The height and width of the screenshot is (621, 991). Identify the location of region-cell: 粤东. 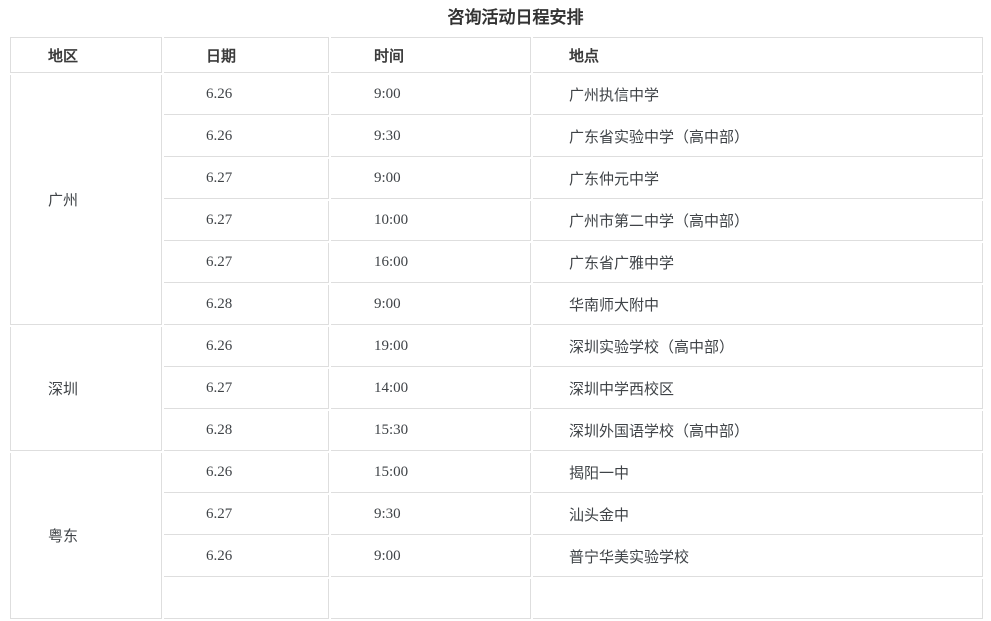
(86, 536).